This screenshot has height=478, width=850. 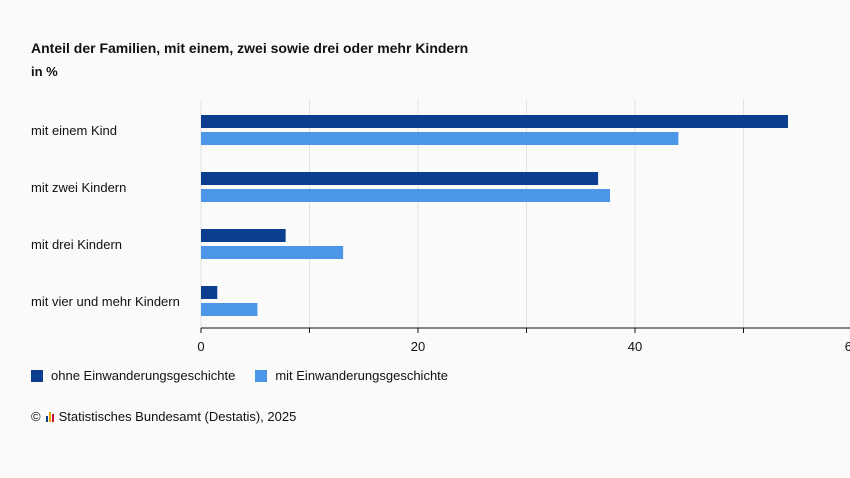 What do you see at coordinates (44, 71) in the screenshot?
I see `chart-subtitle: in %` at bounding box center [44, 71].